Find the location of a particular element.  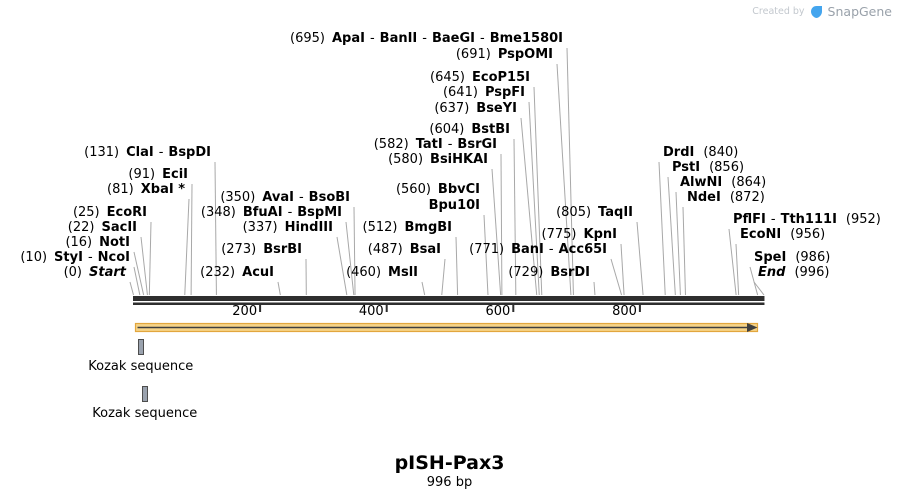

ruler-label-200: 200 is located at coordinates (245, 311).